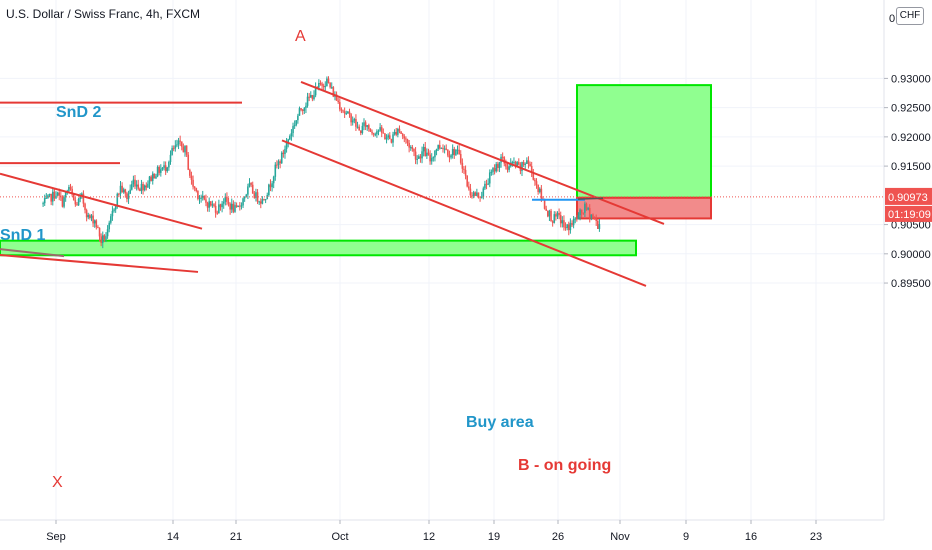 The height and width of the screenshot is (550, 932). Describe the element at coordinates (911, 284) in the screenshot. I see `y-tick-label: 0.89500` at that location.